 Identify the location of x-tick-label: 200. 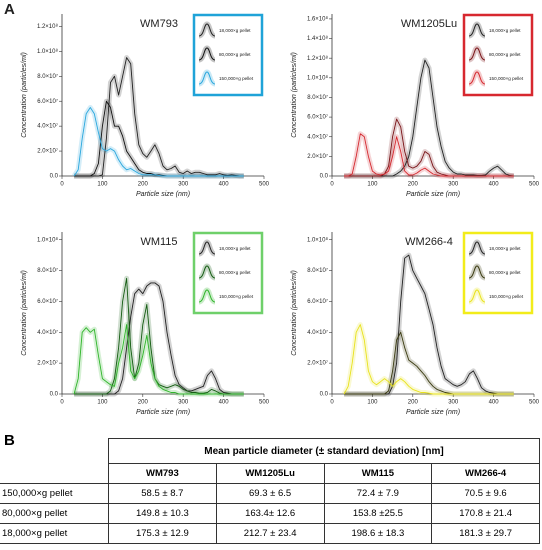
(413, 185).